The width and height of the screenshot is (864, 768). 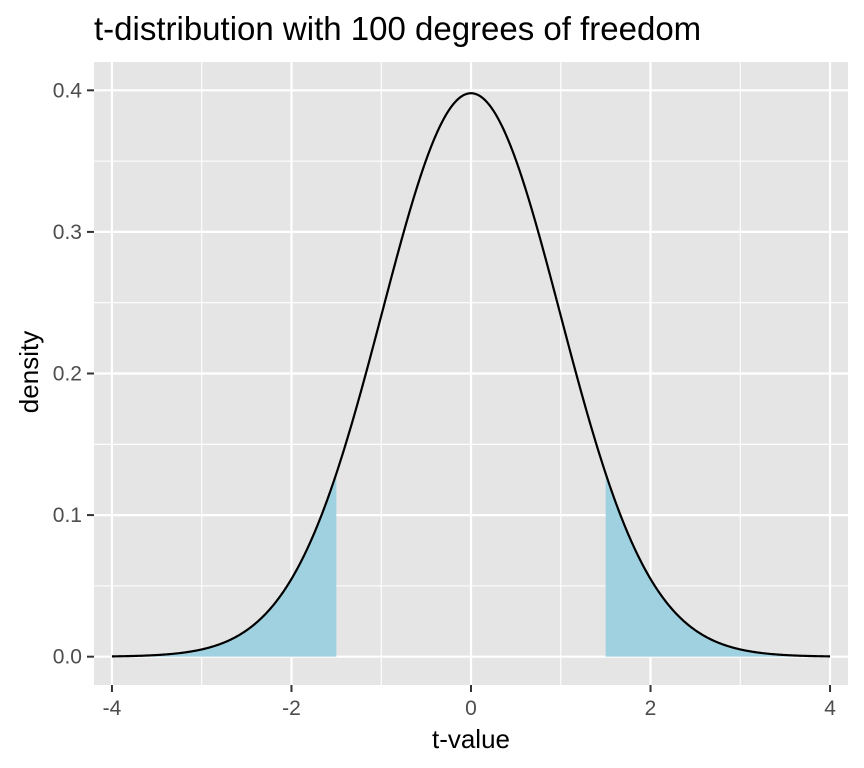 I want to click on x-axis-title: t-value, so click(x=471, y=739).